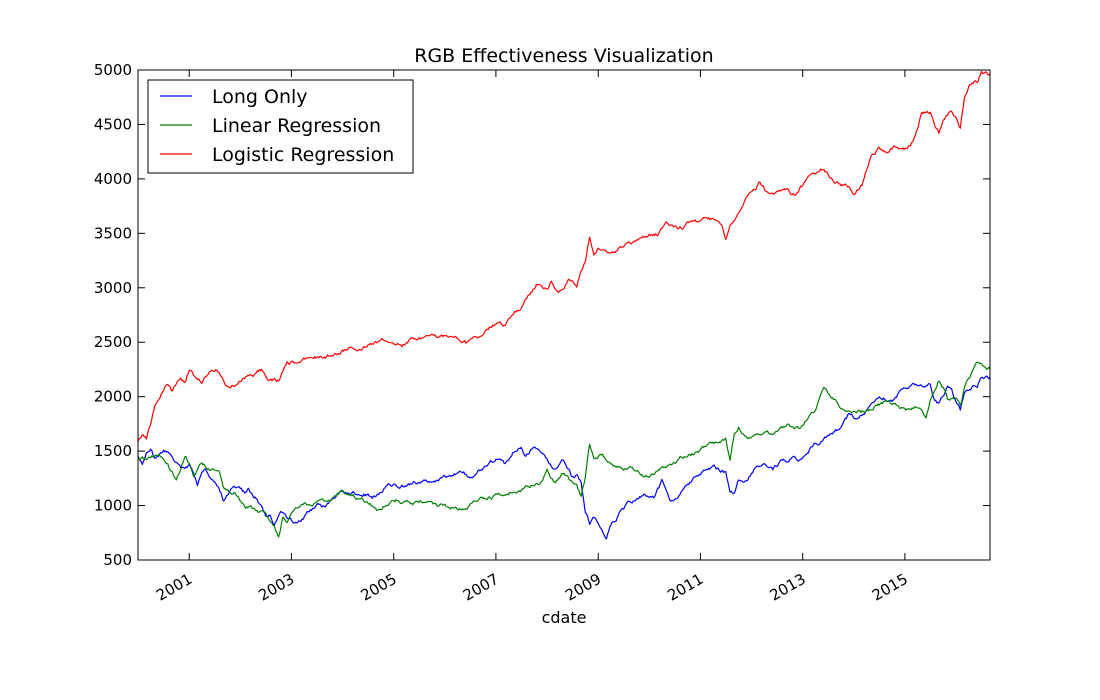 The height and width of the screenshot is (700, 1100). What do you see at coordinates (113, 451) in the screenshot?
I see `y-tick-label: 1500` at bounding box center [113, 451].